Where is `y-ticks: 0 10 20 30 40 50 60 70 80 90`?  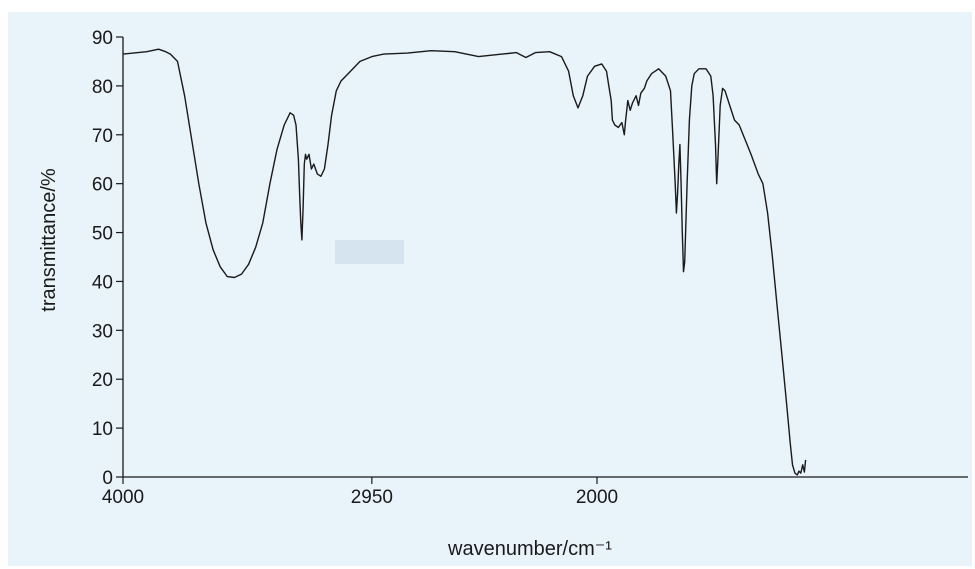 y-ticks: 0 10 20 30 40 50 60 70 80 90 is located at coordinates (107, 258).